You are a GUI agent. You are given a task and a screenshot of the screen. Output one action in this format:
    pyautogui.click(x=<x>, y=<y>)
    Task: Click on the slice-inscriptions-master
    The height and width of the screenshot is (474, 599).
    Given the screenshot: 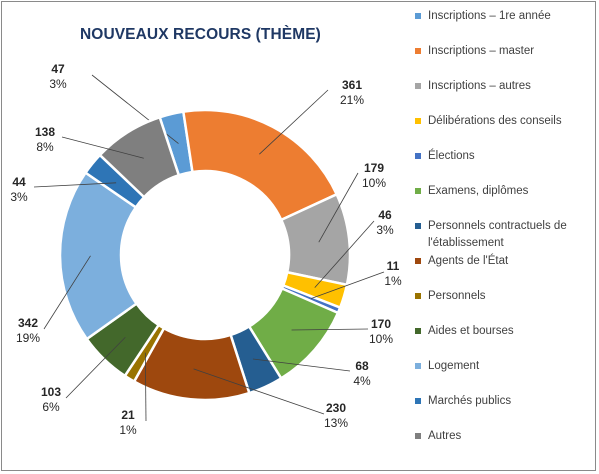 What is the action you would take?
    pyautogui.click(x=260, y=165)
    